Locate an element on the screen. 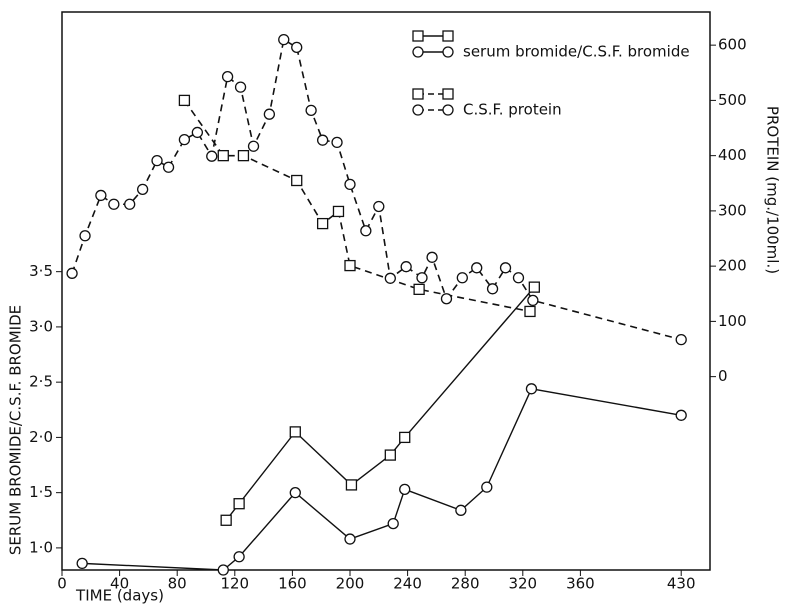 The height and width of the screenshot is (609, 787). y2-tick-label: 300 is located at coordinates (732, 210).